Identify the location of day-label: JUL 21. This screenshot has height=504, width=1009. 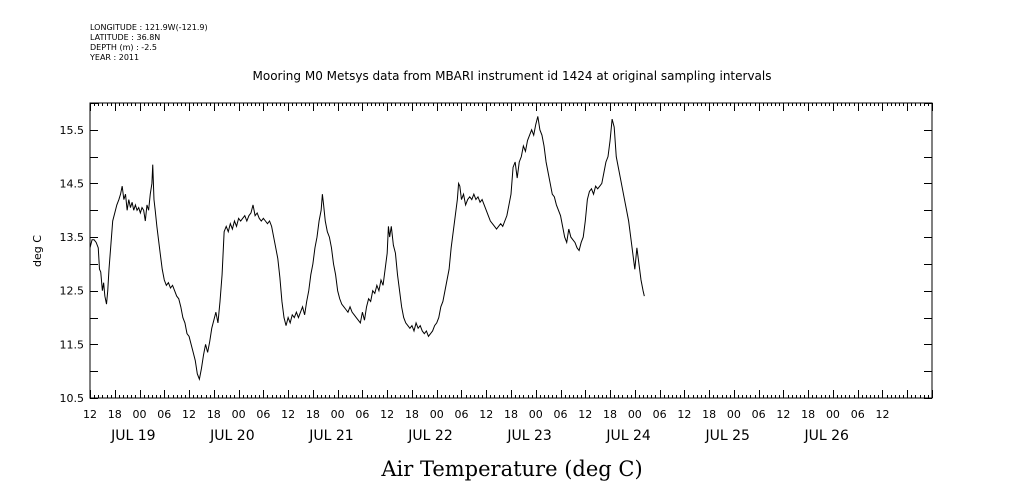
(330, 436).